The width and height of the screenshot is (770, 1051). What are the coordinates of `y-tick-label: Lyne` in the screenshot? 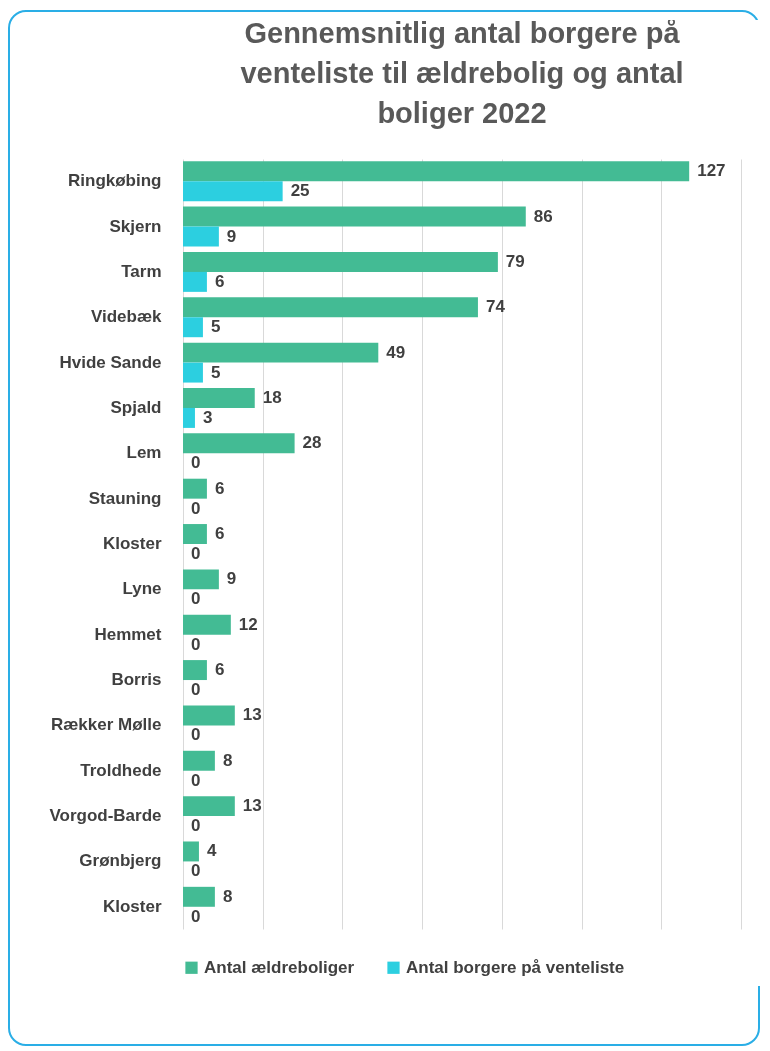 It's located at (142, 589).